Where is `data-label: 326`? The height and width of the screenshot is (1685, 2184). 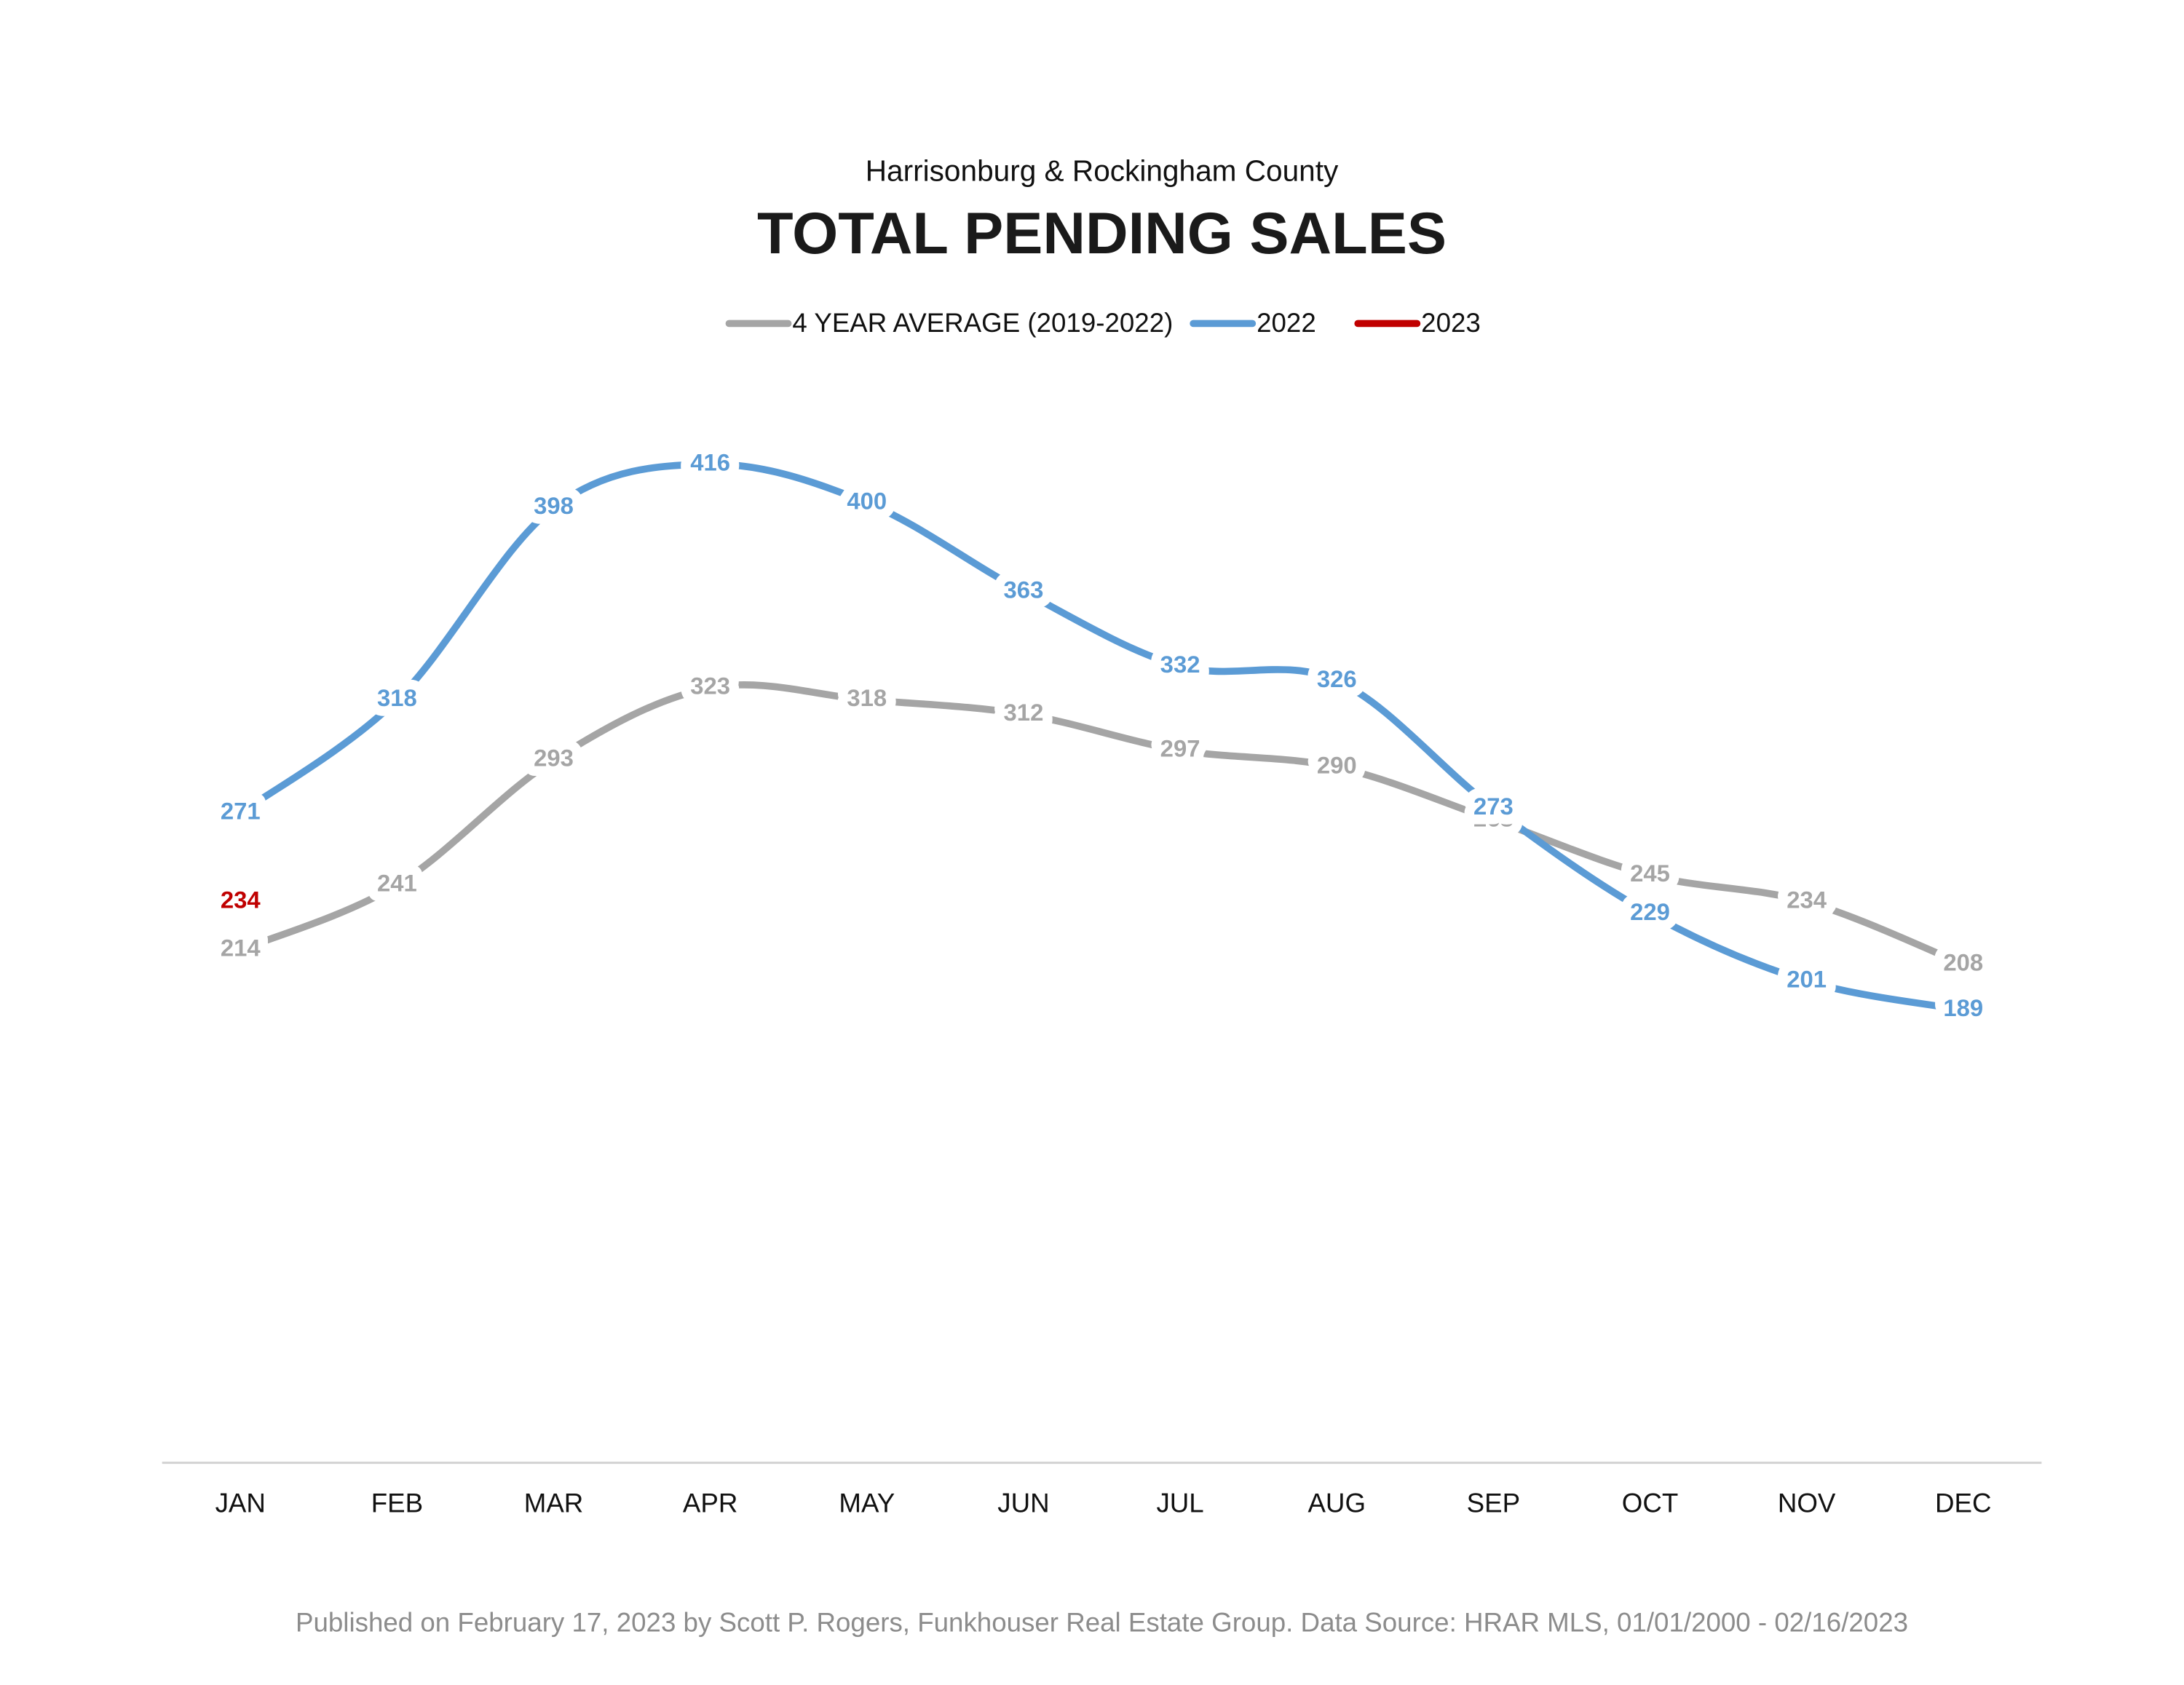
data-label: 326 is located at coordinates (1337, 678).